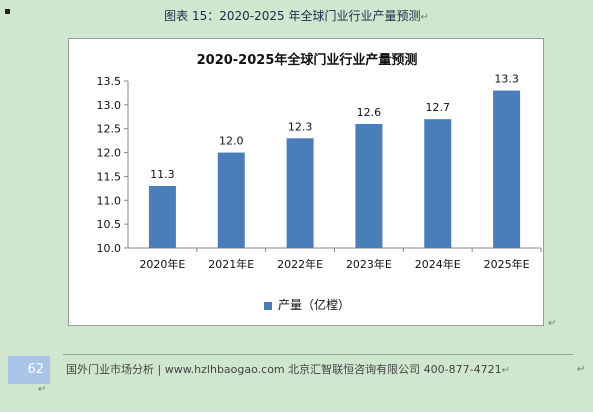 This screenshot has width=593, height=412. I want to click on x-tick-label: 2020年E, so click(162, 264).